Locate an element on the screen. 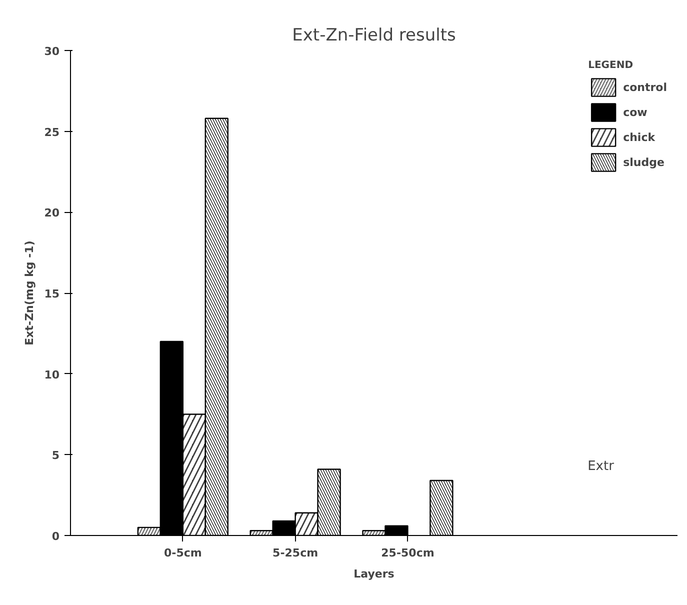 This screenshot has height=605, width=687. chart-title: Ext-Zn-Field results is located at coordinates (374, 36).